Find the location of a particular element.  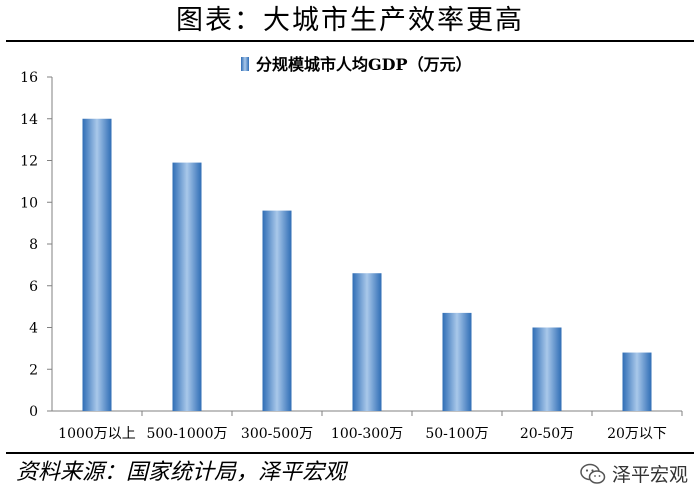

y-tick-label: 16 is located at coordinates (29, 78).